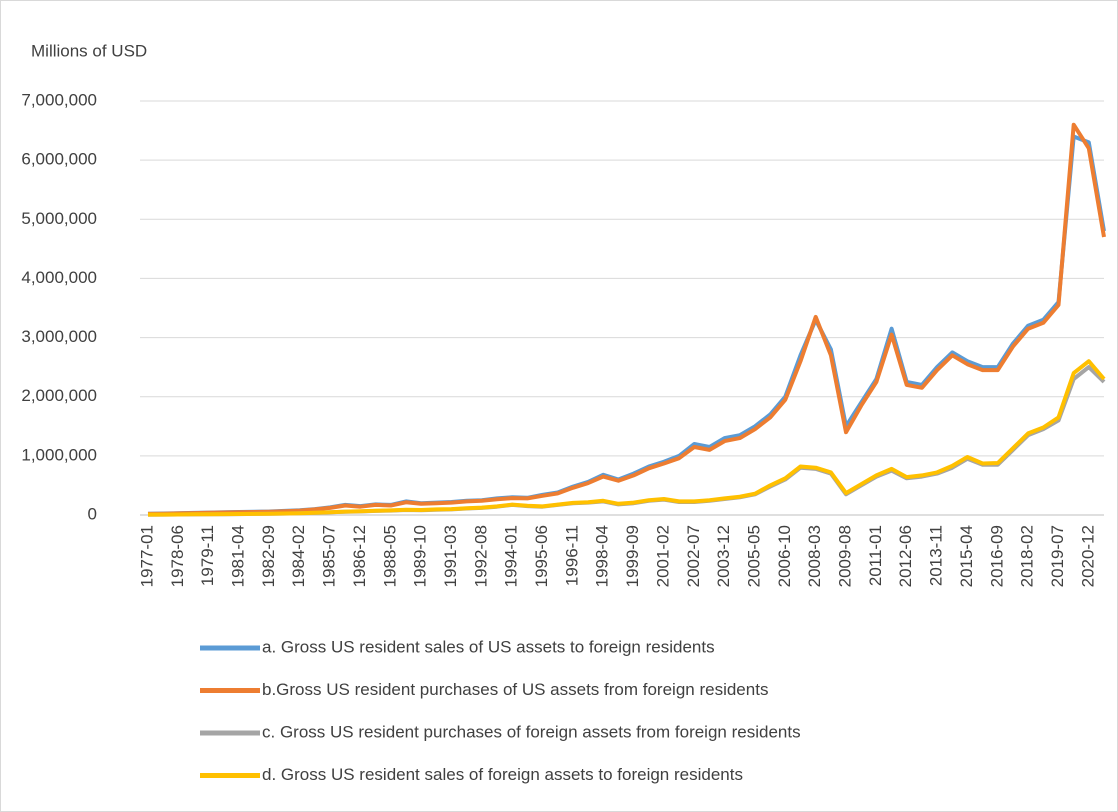 The width and height of the screenshot is (1118, 812). What do you see at coordinates (905, 556) in the screenshot?
I see `x-tick-label: 2012-06` at bounding box center [905, 556].